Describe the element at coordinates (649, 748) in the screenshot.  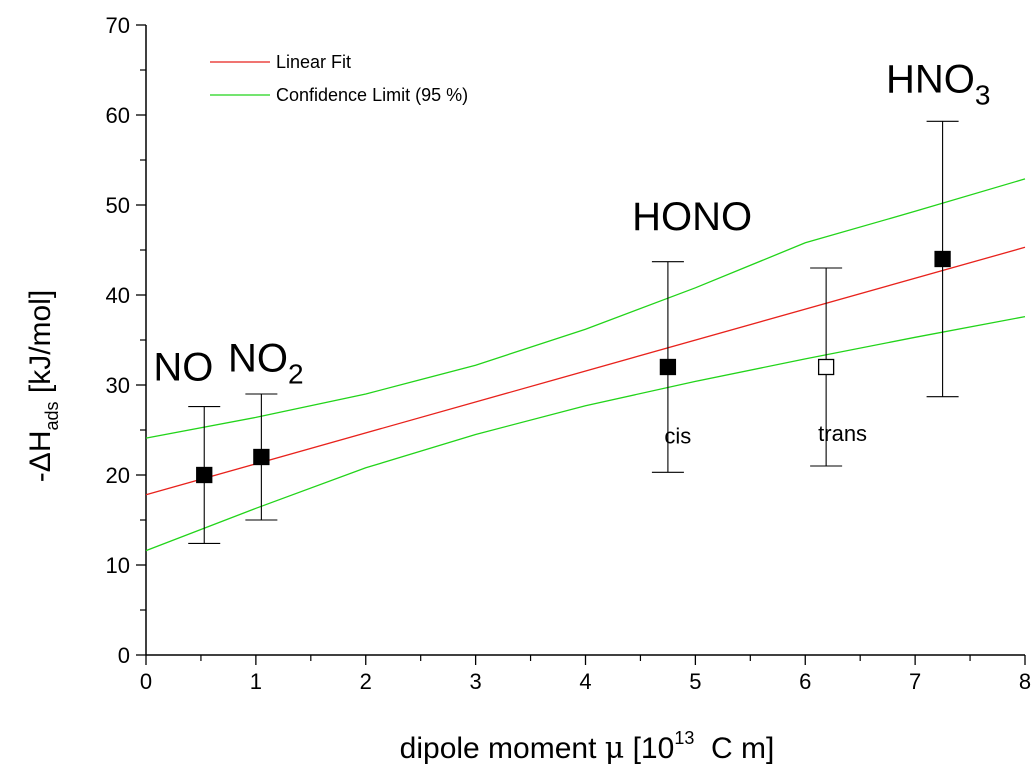
I see `x-axis-title-unit-open: [10` at that location.